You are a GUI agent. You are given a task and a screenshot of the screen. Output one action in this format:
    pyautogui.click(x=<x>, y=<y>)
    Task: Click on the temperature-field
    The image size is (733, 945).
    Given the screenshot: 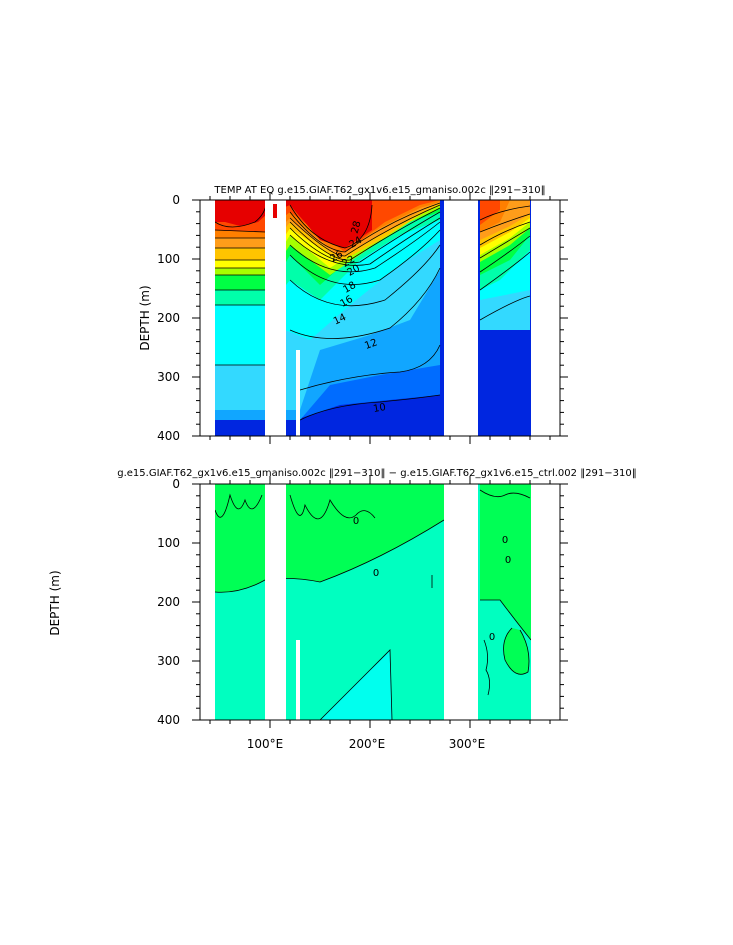 What is the action you would take?
    pyautogui.click(x=380, y=318)
    